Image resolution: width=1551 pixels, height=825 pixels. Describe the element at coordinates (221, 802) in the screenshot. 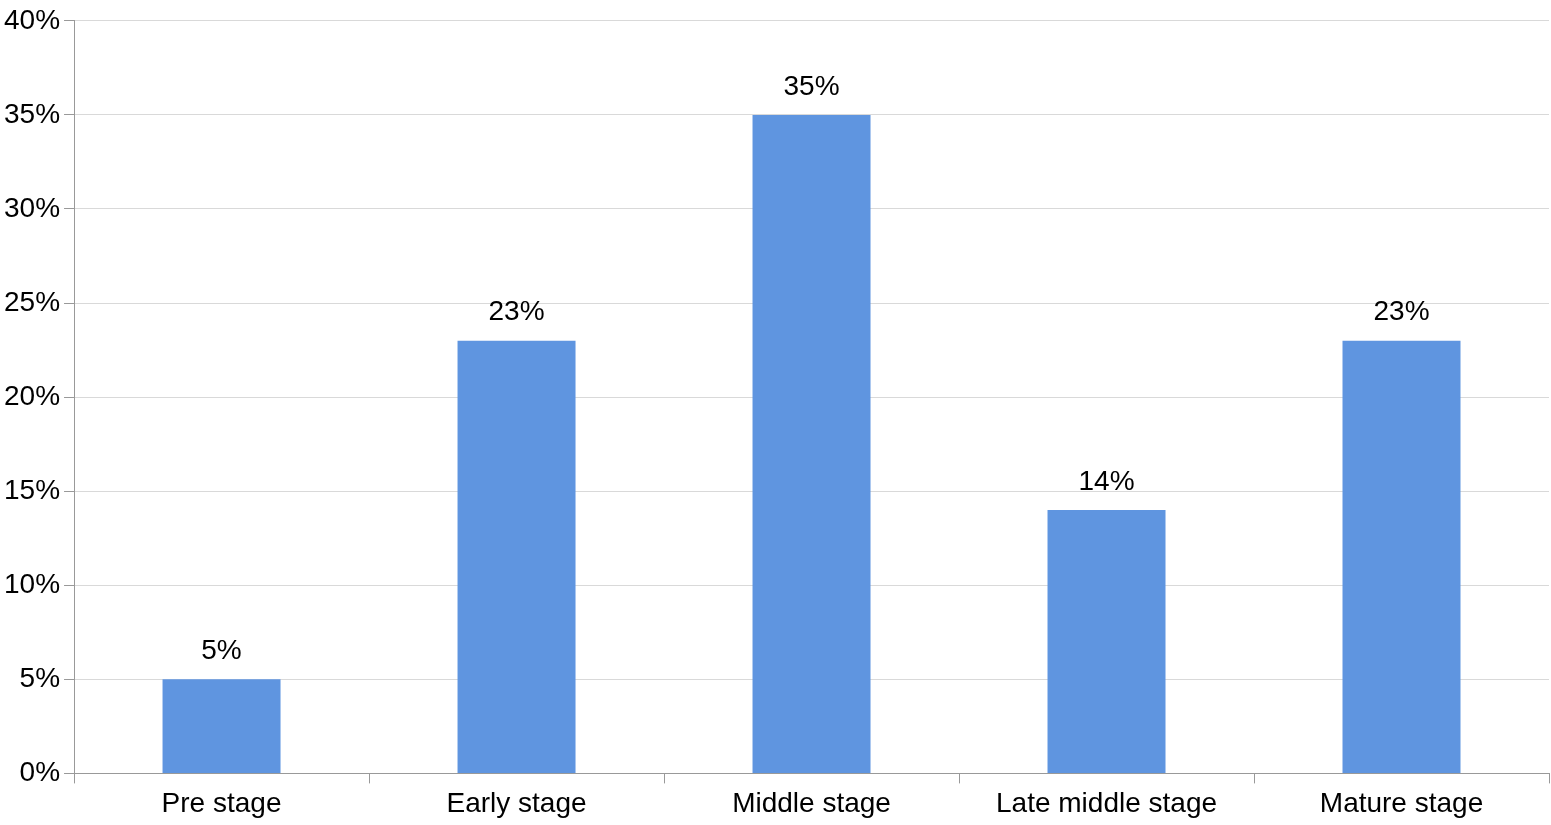

I see `x-tick-label: Pre stage` at that location.